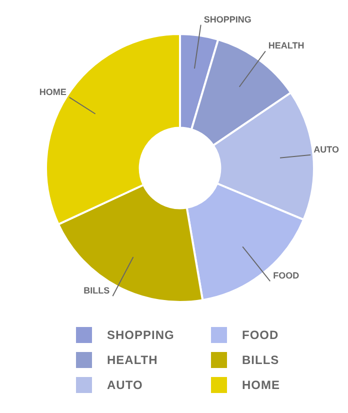 The width and height of the screenshot is (348, 413). I want to click on slice-label: AUTO, so click(326, 149).